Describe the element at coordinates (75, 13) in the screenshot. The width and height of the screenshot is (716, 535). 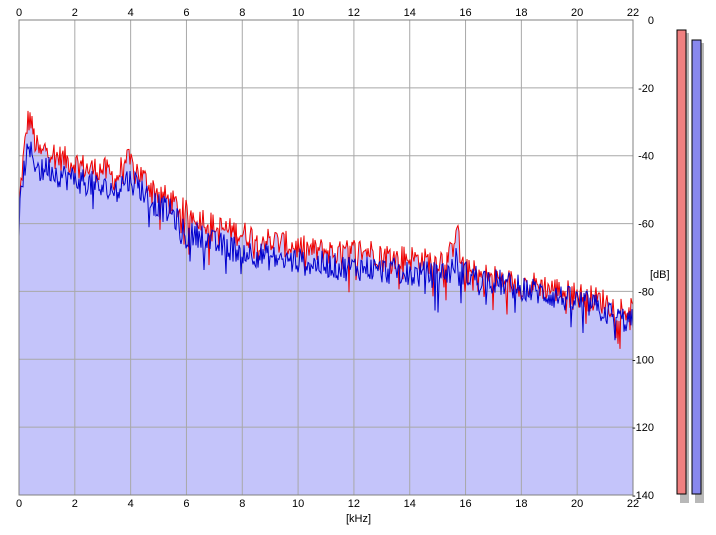
I see `x-tick-label-top: 2` at that location.